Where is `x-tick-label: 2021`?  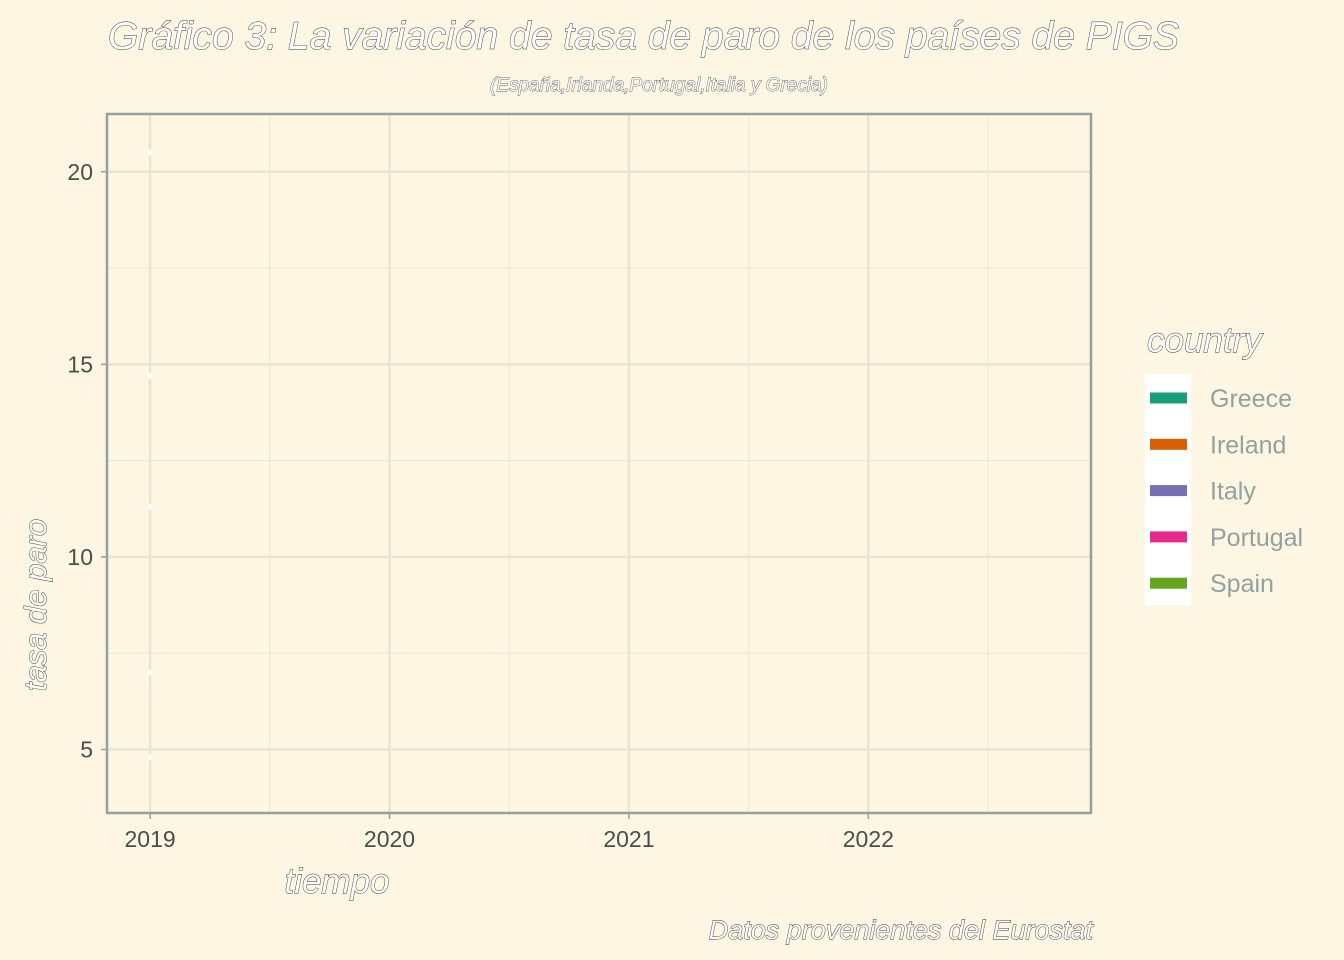 x-tick-label: 2021 is located at coordinates (628, 839).